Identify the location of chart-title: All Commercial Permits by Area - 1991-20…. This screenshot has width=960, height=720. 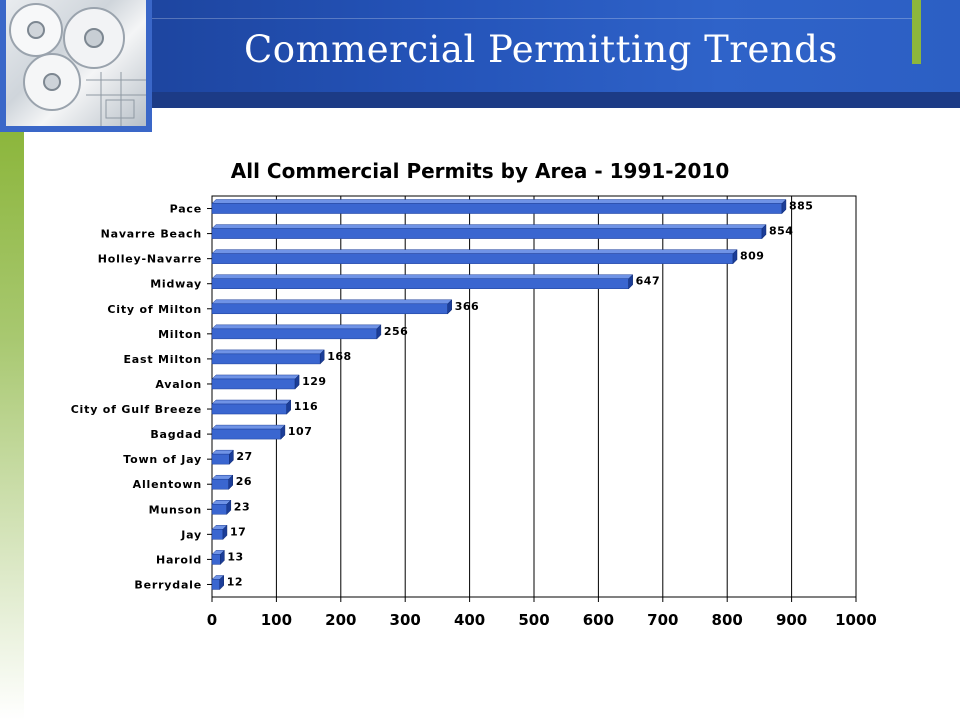
(480, 171).